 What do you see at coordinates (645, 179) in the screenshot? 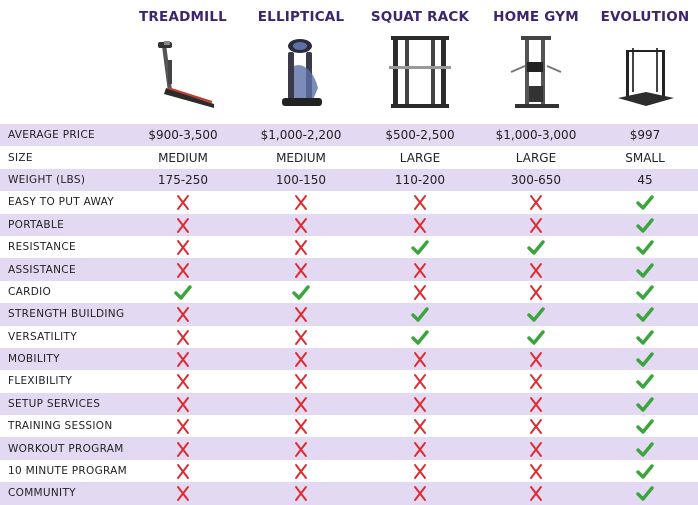
I see `cell-value: 45` at bounding box center [645, 179].